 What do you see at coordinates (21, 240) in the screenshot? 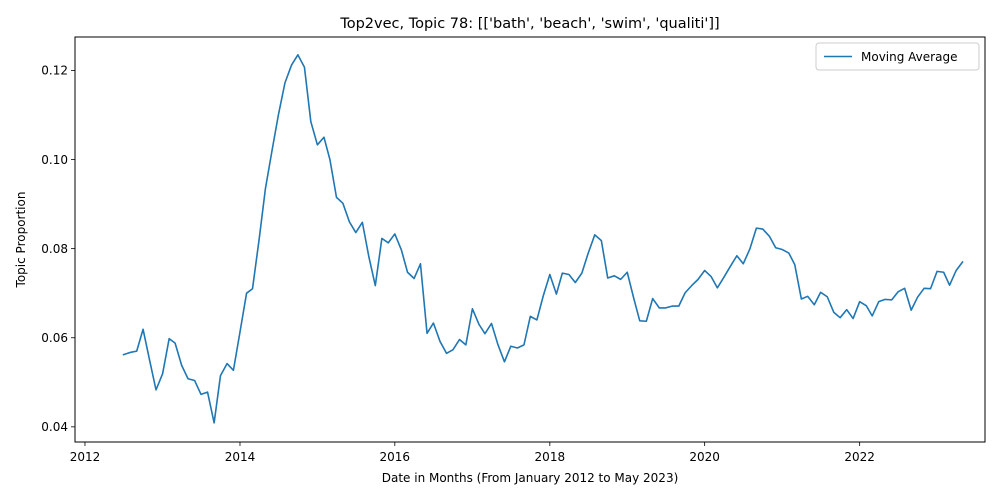
I see `y-axis-label: Topic Proportion` at bounding box center [21, 240].